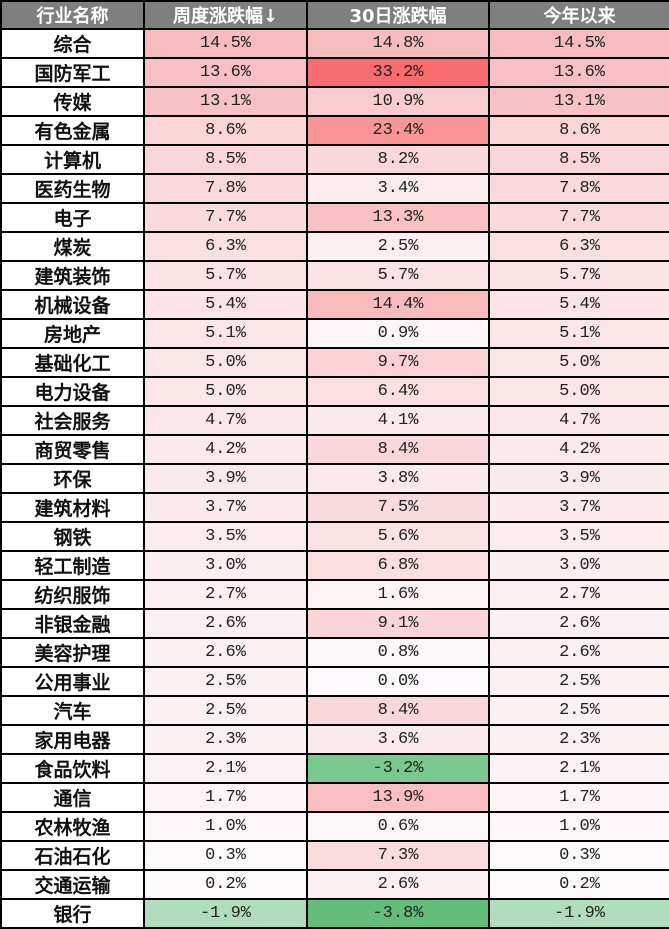 This screenshot has height=929, width=669. I want to click on ytd-change-cell: 5.0%, so click(578, 362).